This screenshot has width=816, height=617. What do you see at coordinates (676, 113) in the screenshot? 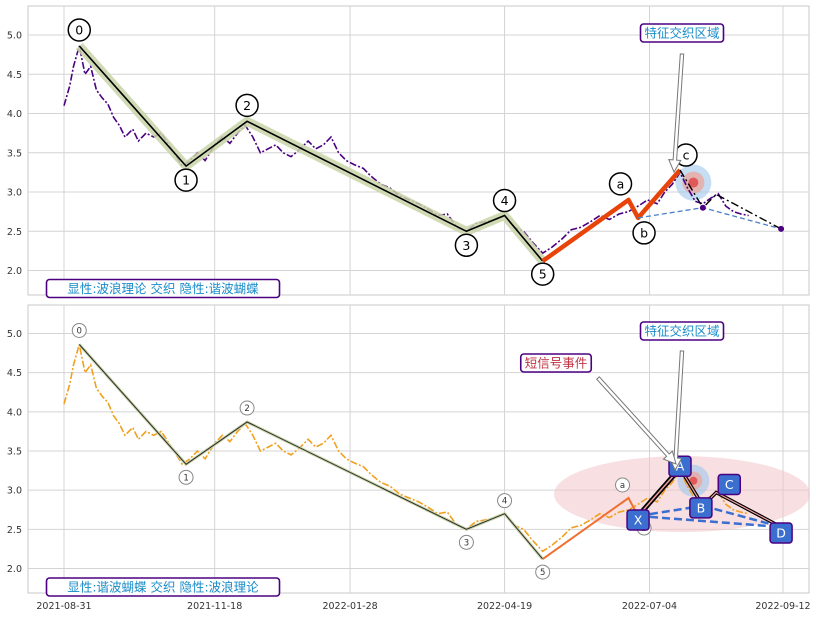
I see `callout-arrow` at bounding box center [676, 113].